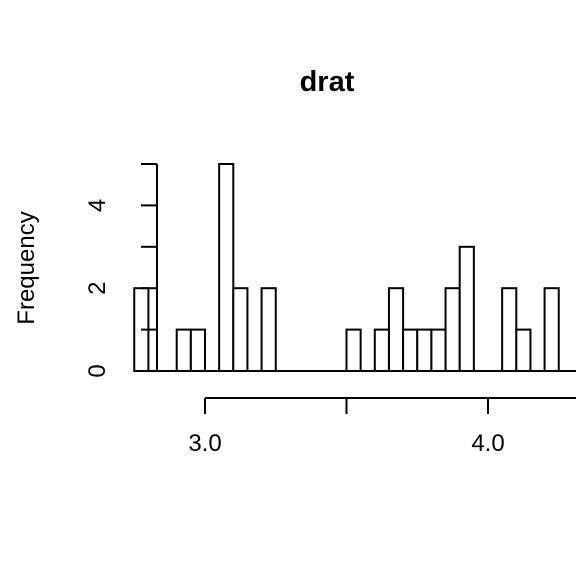 The image size is (576, 576). I want to click on x-tick-label: 3.0, so click(204, 443).